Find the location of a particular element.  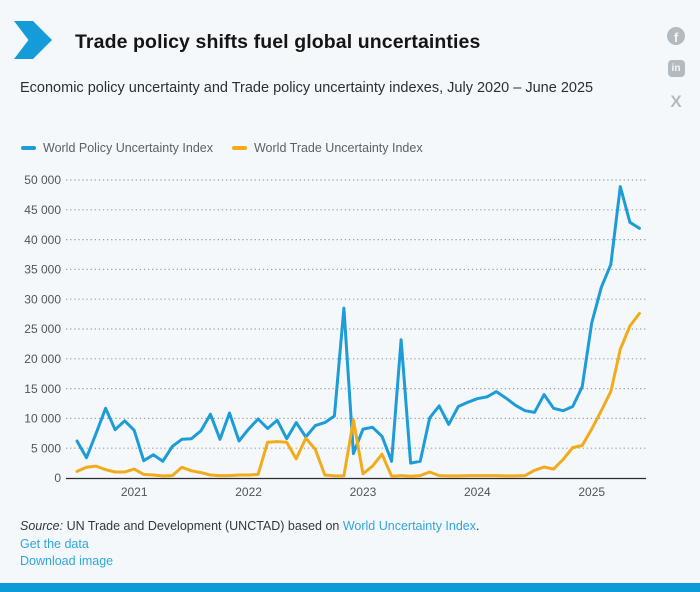

y-tick-label: 50 000 is located at coordinates (42, 180).